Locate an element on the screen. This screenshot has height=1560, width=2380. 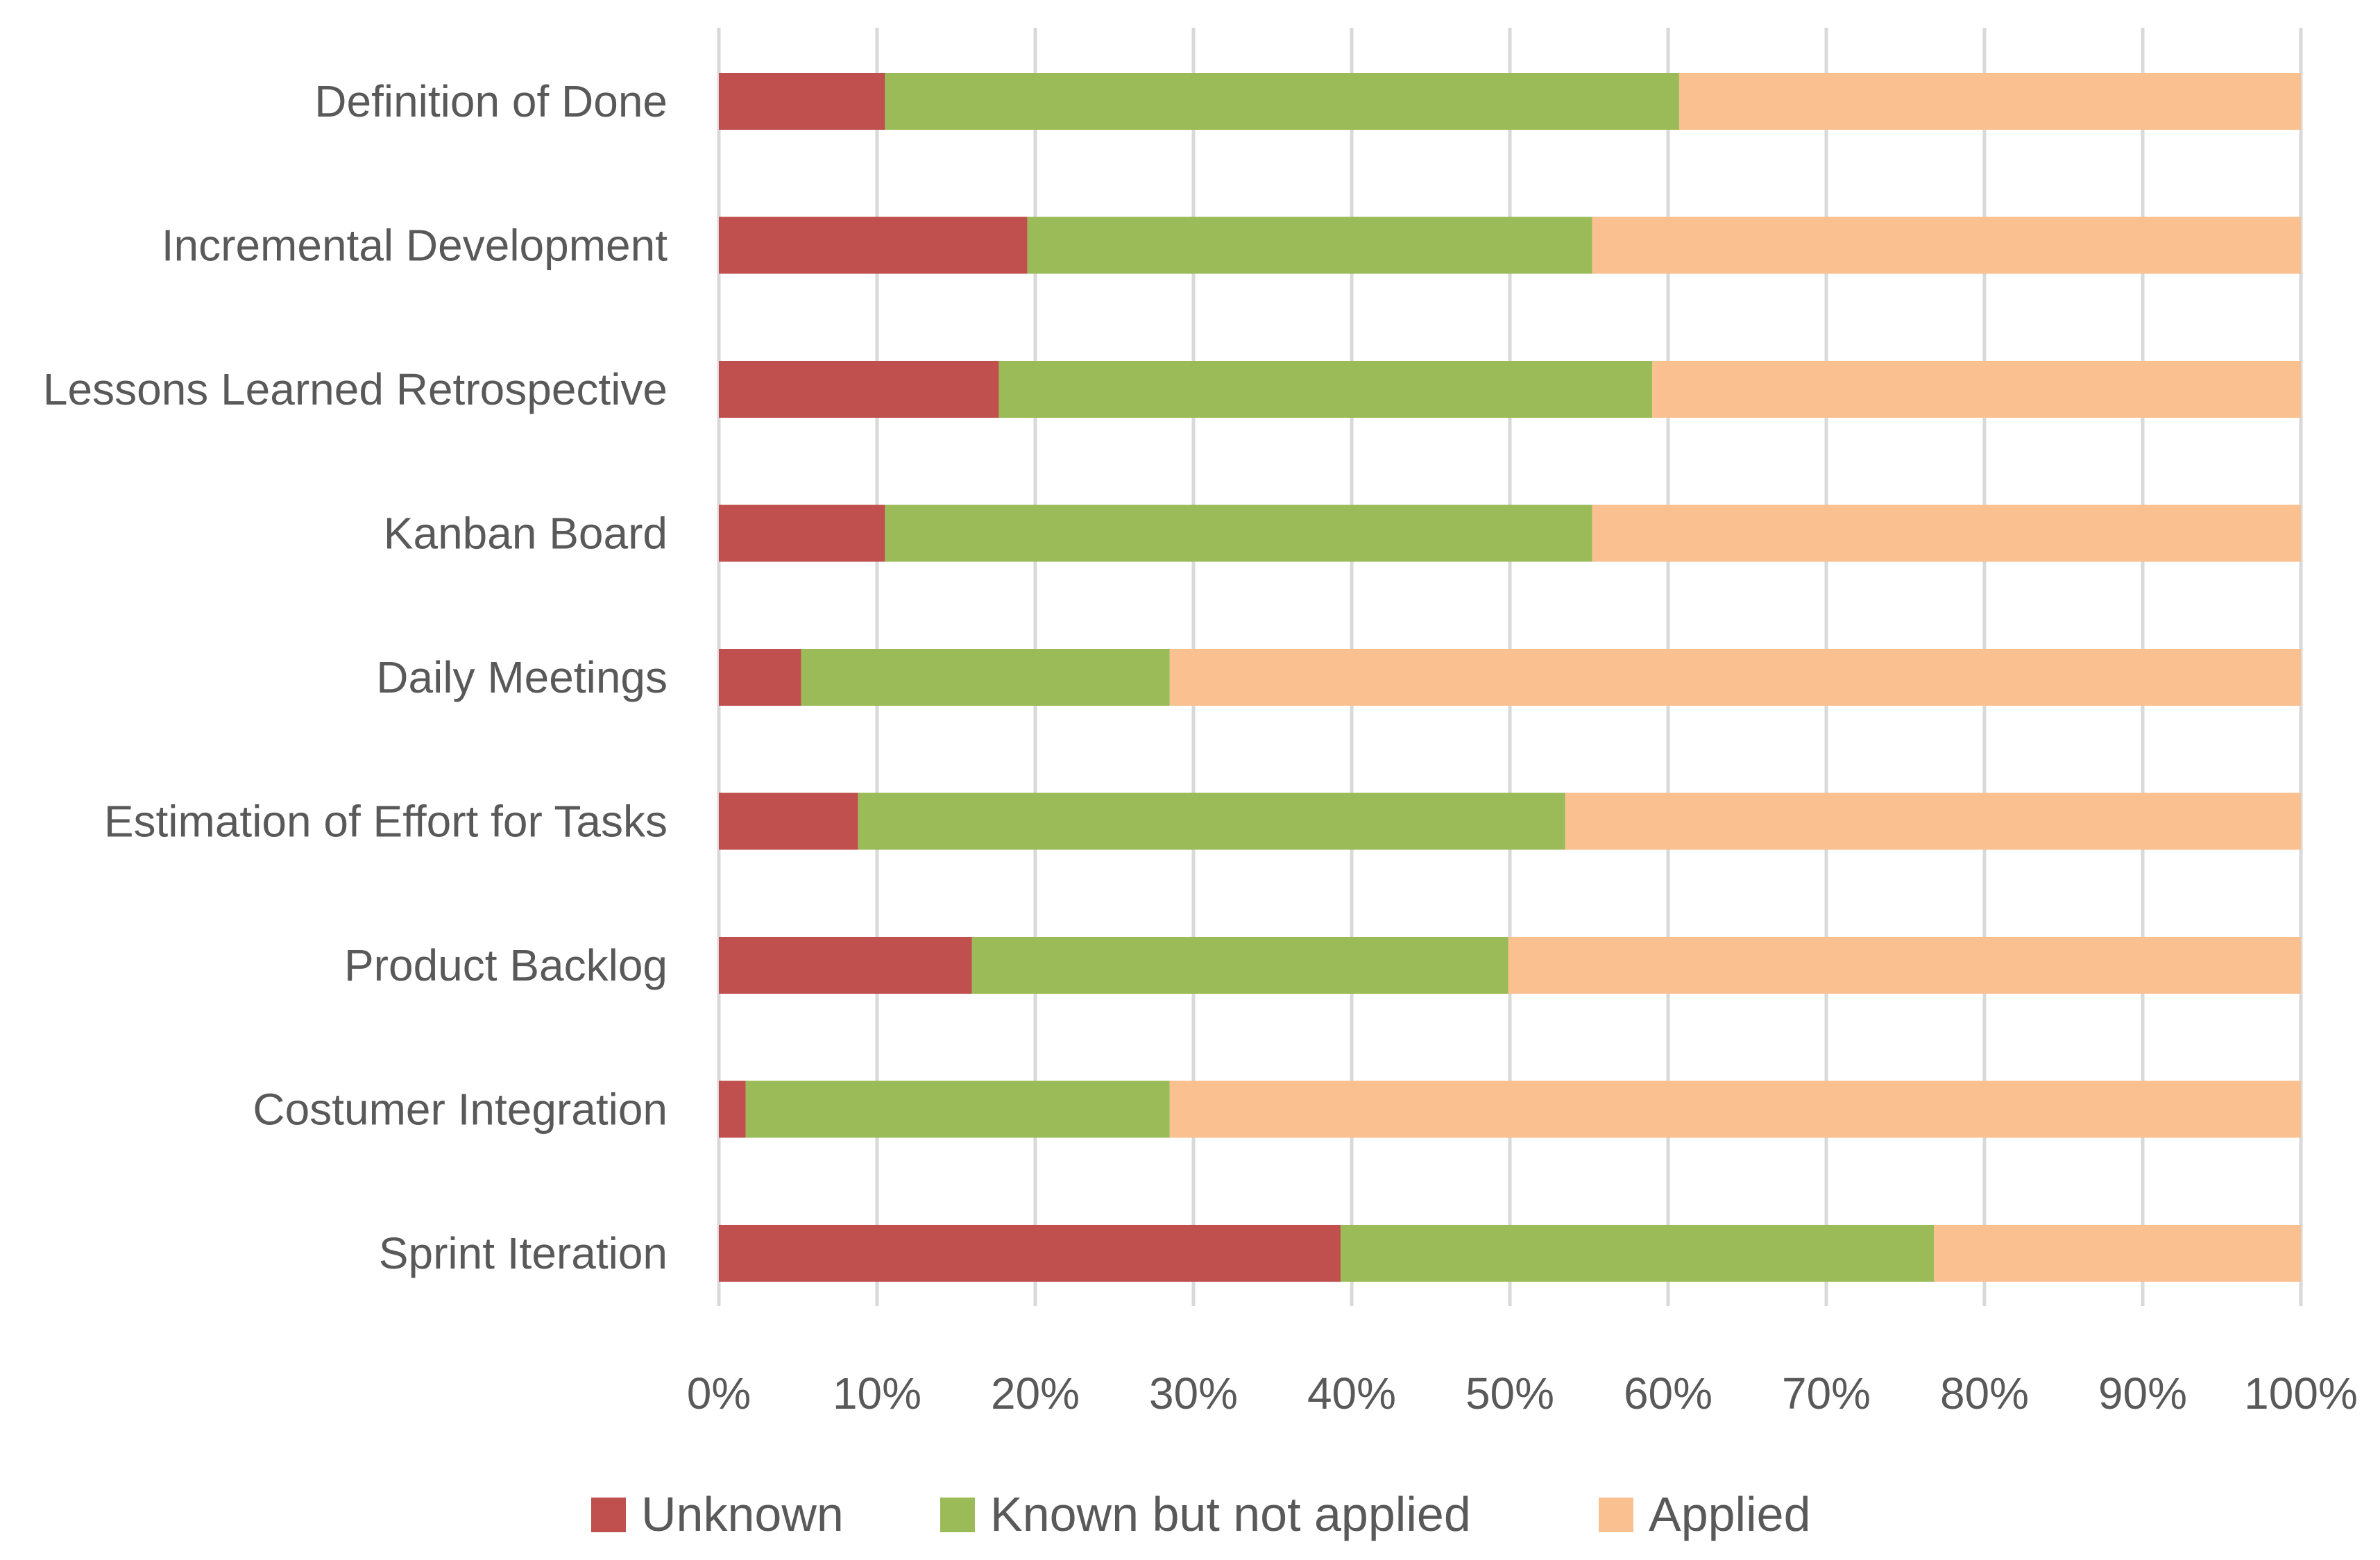
x-tick-label: 40% is located at coordinates (1351, 1393).